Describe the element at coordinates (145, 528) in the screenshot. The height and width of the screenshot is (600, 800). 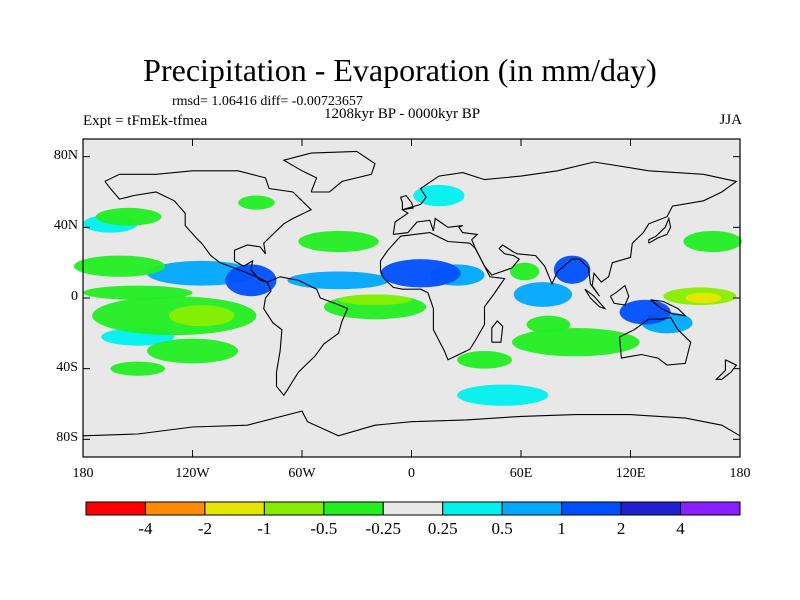
I see `colorbar-level-label: -4` at that location.